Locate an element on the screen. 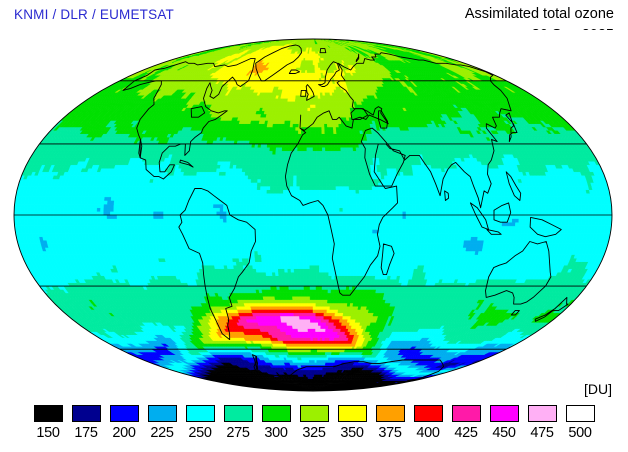  colorbar-step: 175 is located at coordinates (86, 423).